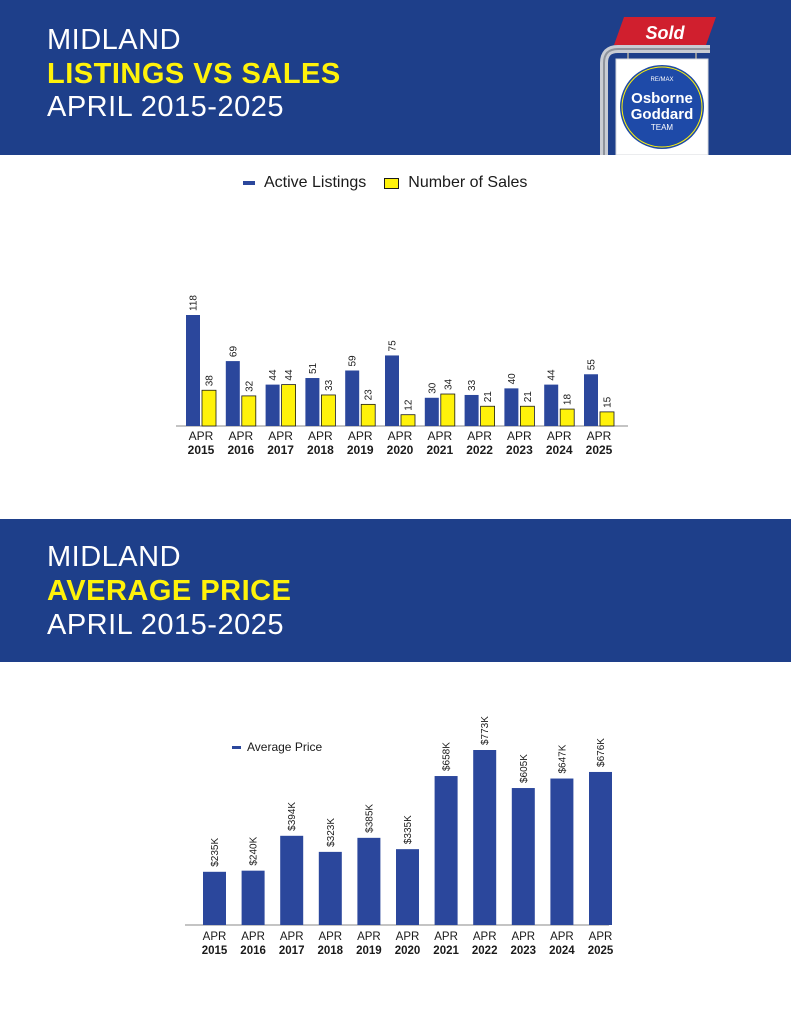 The width and height of the screenshot is (791, 1024). Describe the element at coordinates (393, 346) in the screenshot. I see `data-label: 75` at that location.